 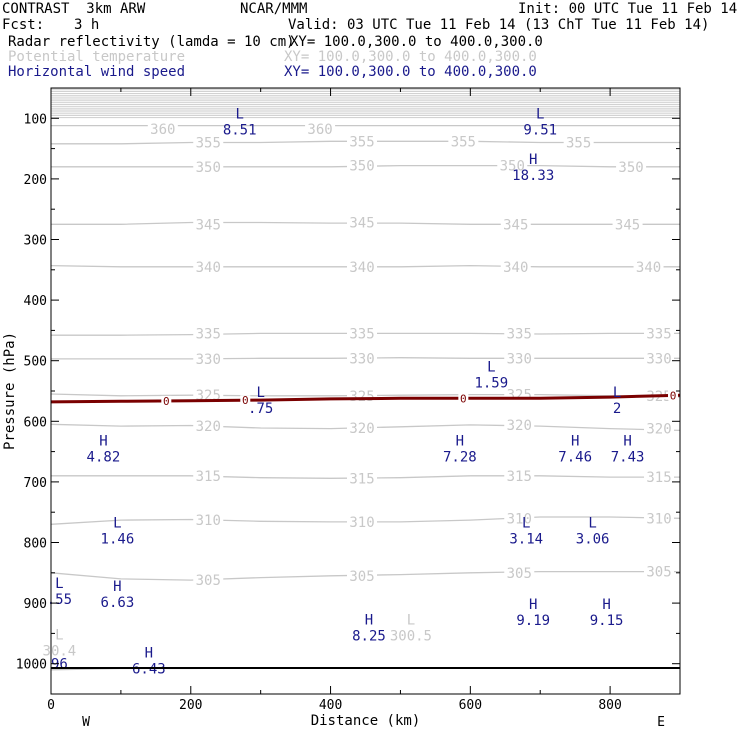 What do you see at coordinates (491, 384) in the screenshot?
I see `wind-extremum-value: 1.59` at bounding box center [491, 384].